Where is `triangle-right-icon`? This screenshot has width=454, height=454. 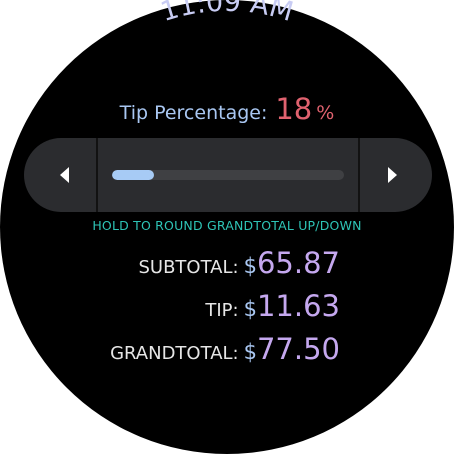 triangle-right-icon is located at coordinates (392, 175).